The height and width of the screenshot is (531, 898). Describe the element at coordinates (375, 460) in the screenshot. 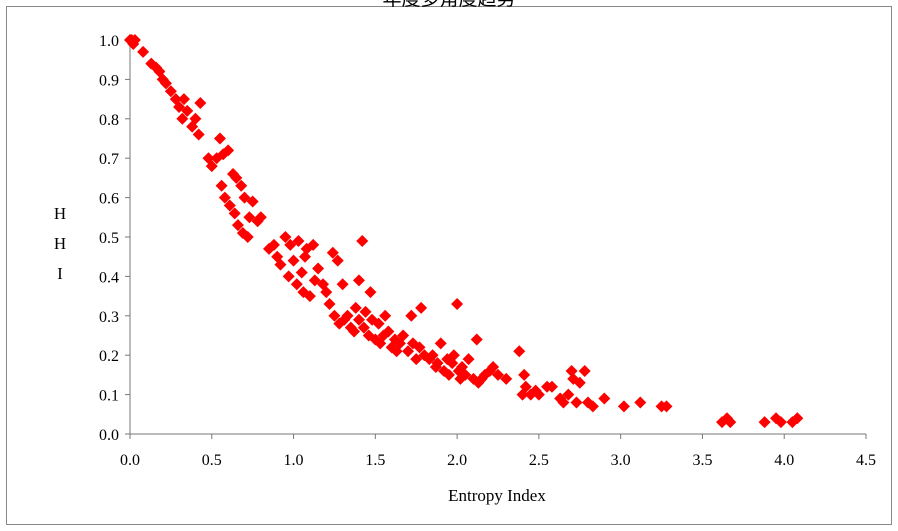

I see `x-tick-label: 1.5` at that location.